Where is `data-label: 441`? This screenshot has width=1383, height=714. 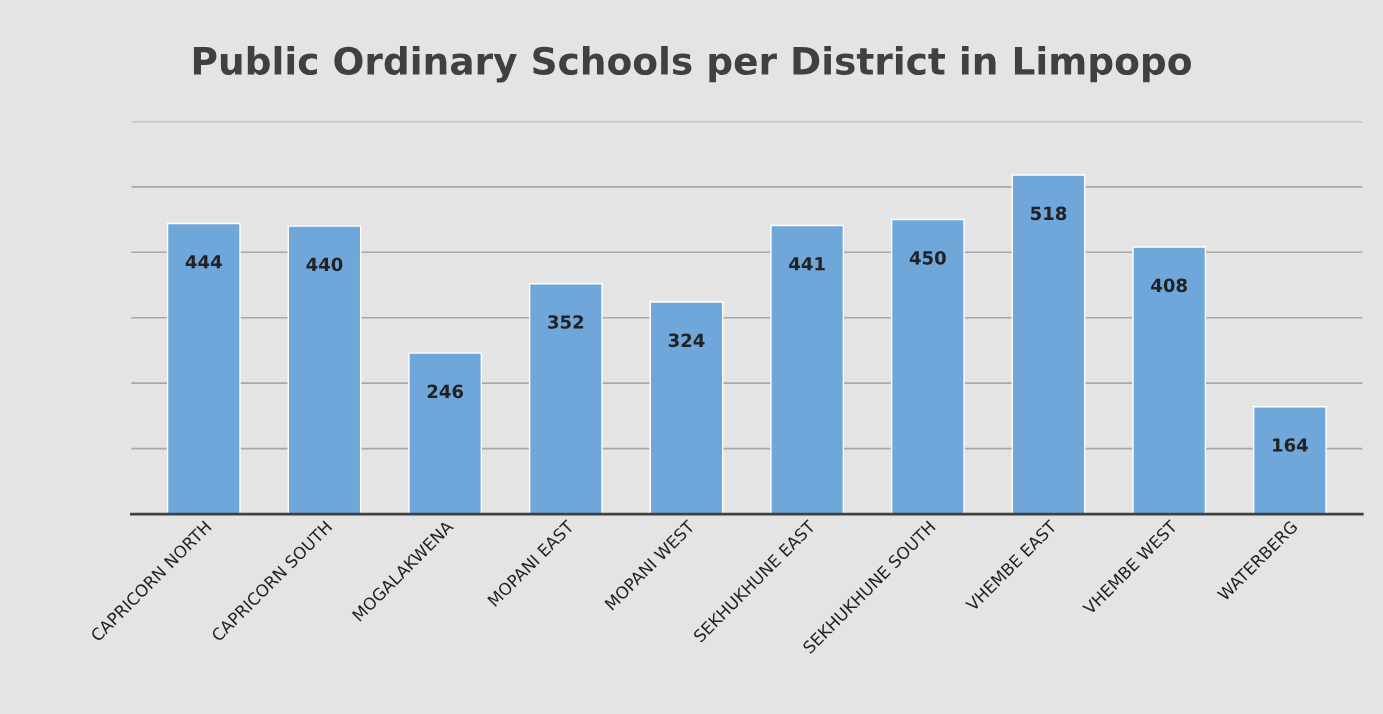
data-label: 441 is located at coordinates (807, 264).